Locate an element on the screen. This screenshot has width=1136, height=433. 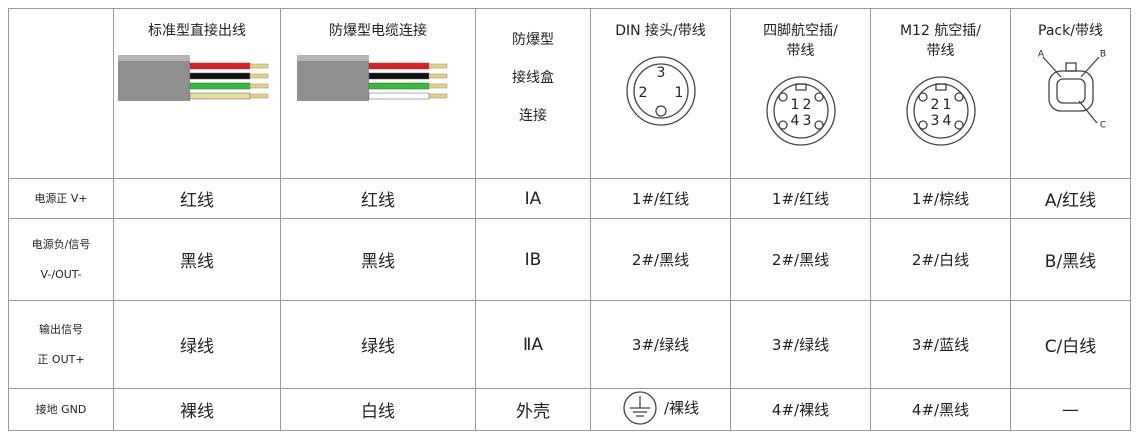
cell: — is located at coordinates (1070, 409).